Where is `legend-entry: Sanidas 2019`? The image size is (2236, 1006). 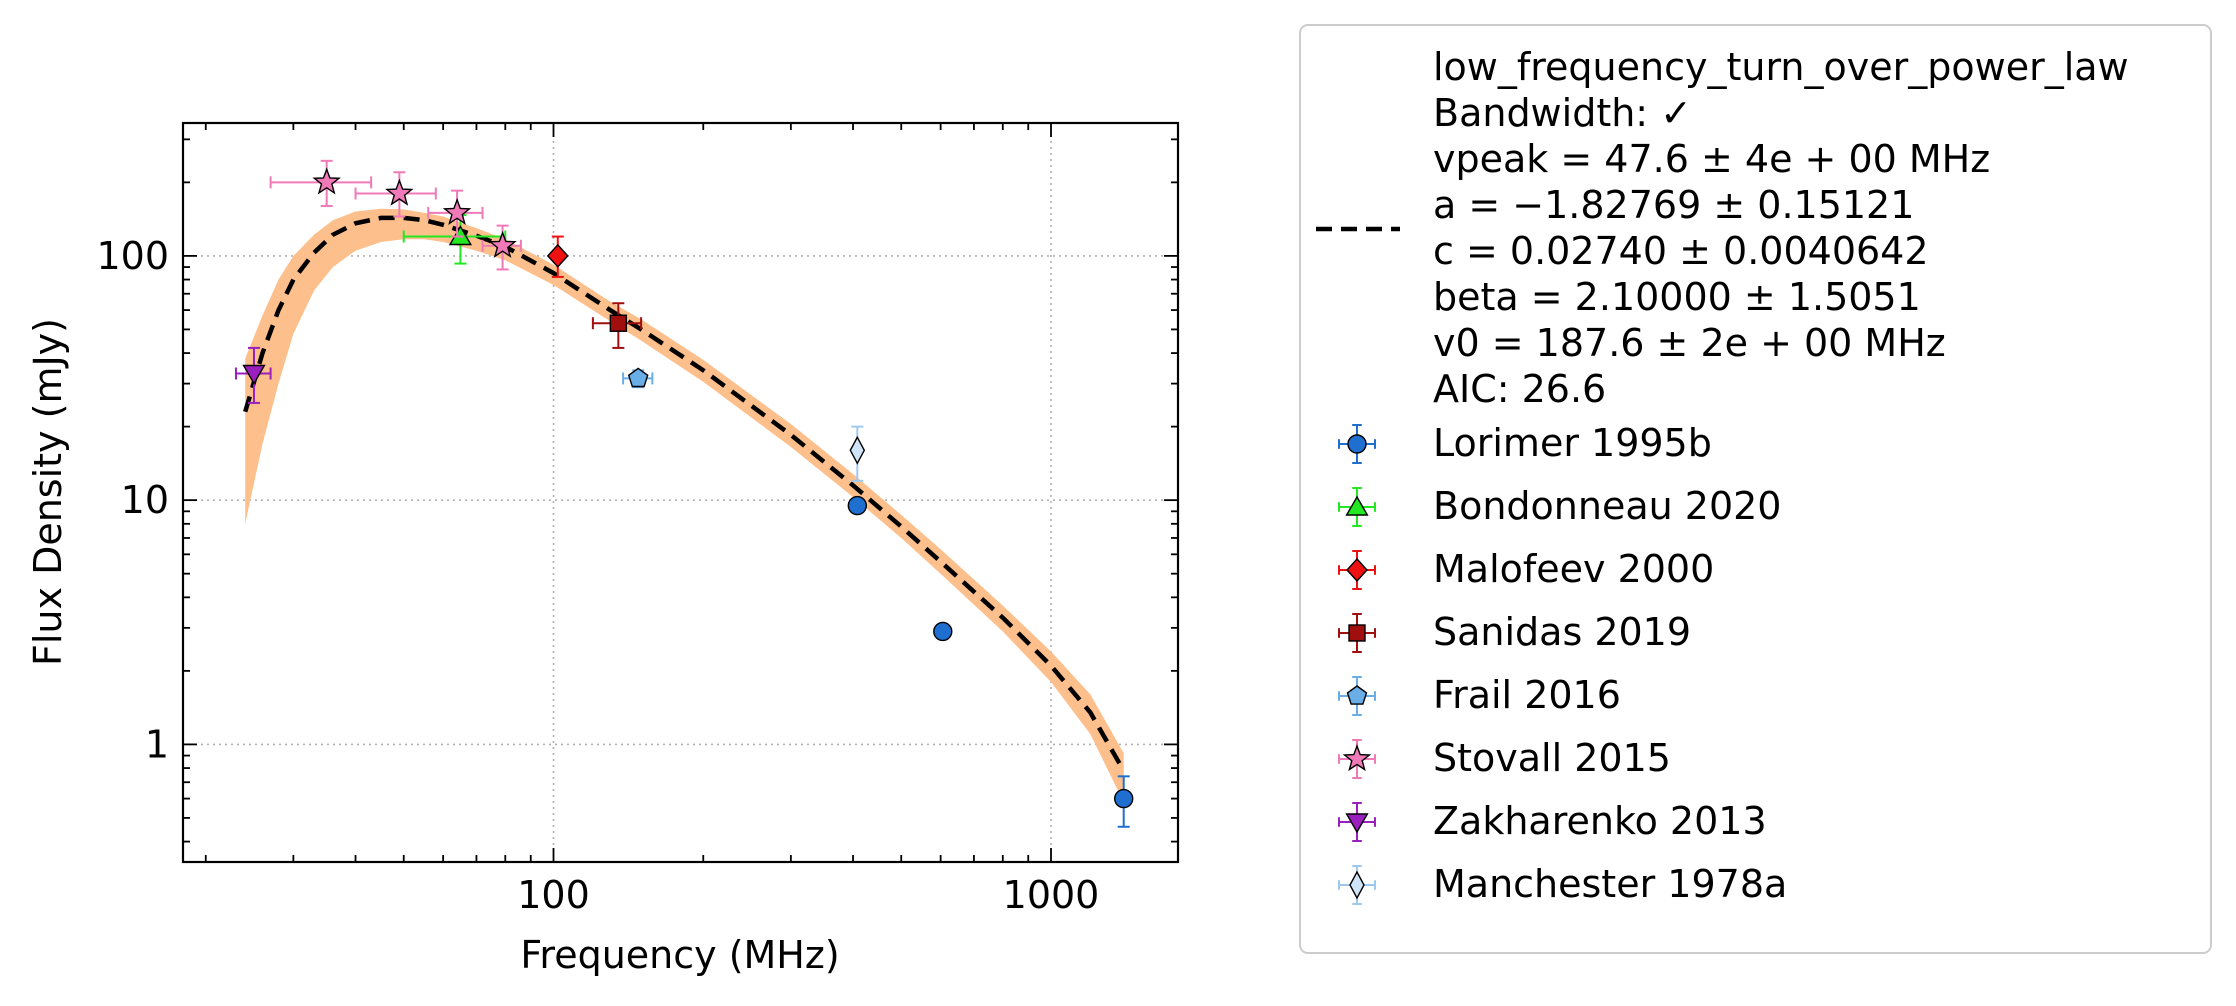
legend-entry: Sanidas 2019 is located at coordinates (1514, 632).